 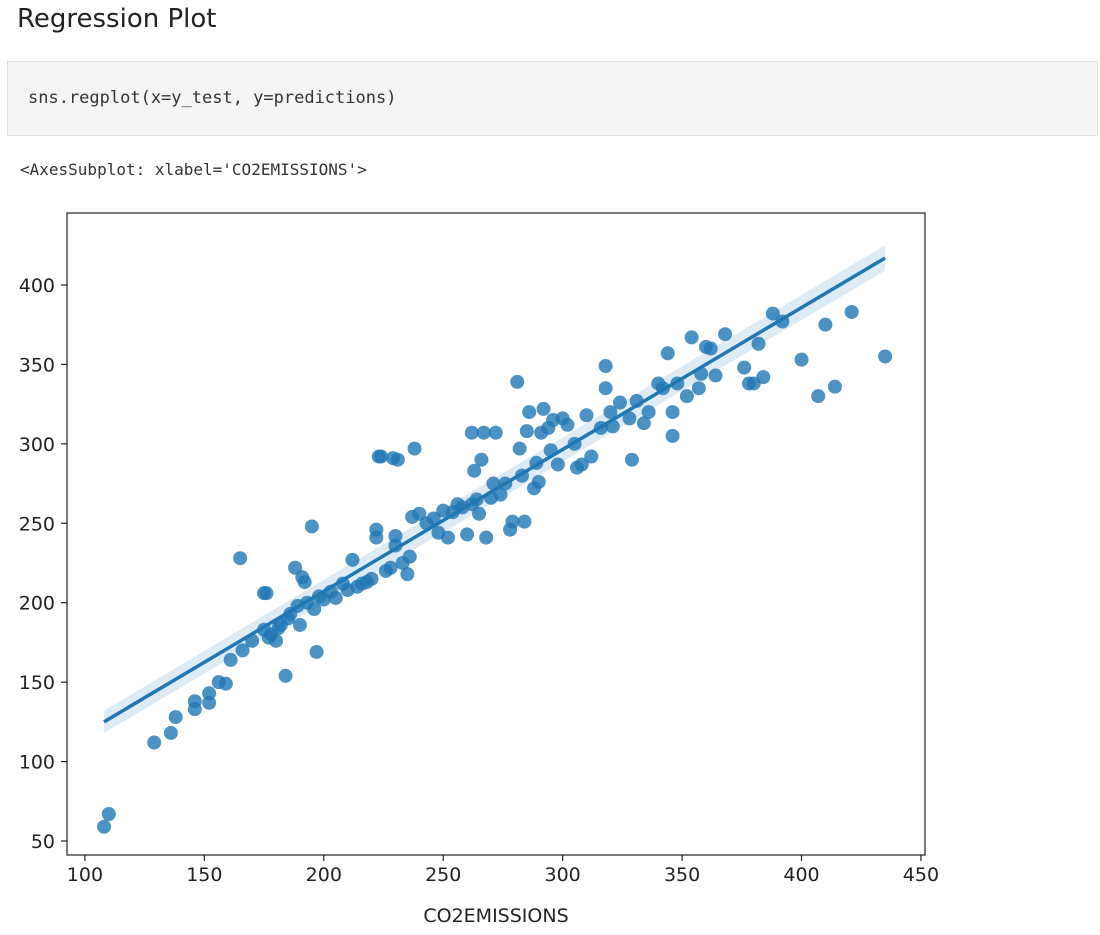 What do you see at coordinates (85, 875) in the screenshot?
I see `x-tick-label: 100` at bounding box center [85, 875].